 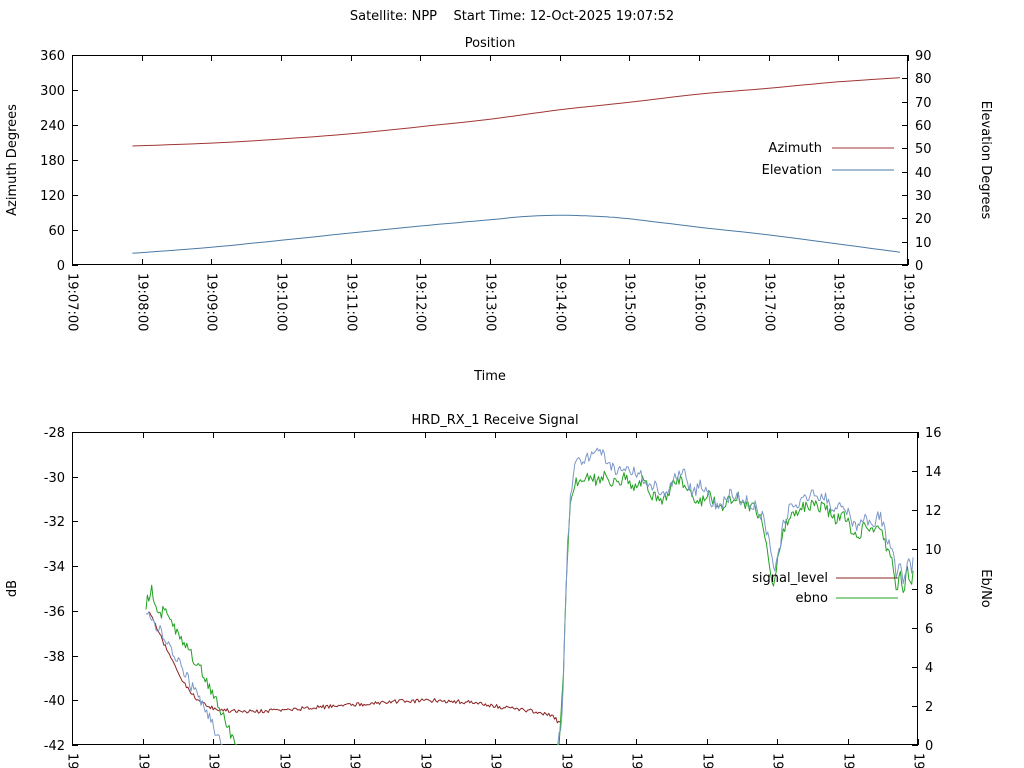 What do you see at coordinates (494, 420) in the screenshot?
I see `chart-title: HRD_RX_1 Receive Signal` at bounding box center [494, 420].